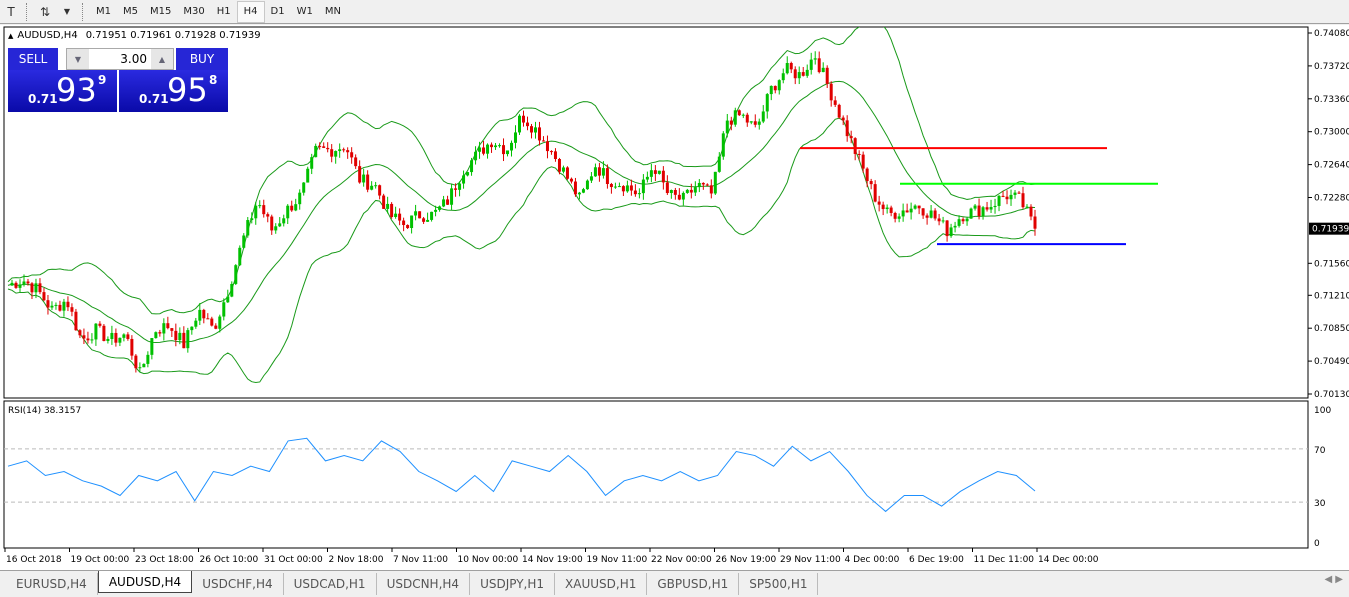 The width and height of the screenshot is (1349, 597). What do you see at coordinates (238, 584) in the screenshot?
I see `chart-tab: USDCHF,H4` at bounding box center [238, 584].